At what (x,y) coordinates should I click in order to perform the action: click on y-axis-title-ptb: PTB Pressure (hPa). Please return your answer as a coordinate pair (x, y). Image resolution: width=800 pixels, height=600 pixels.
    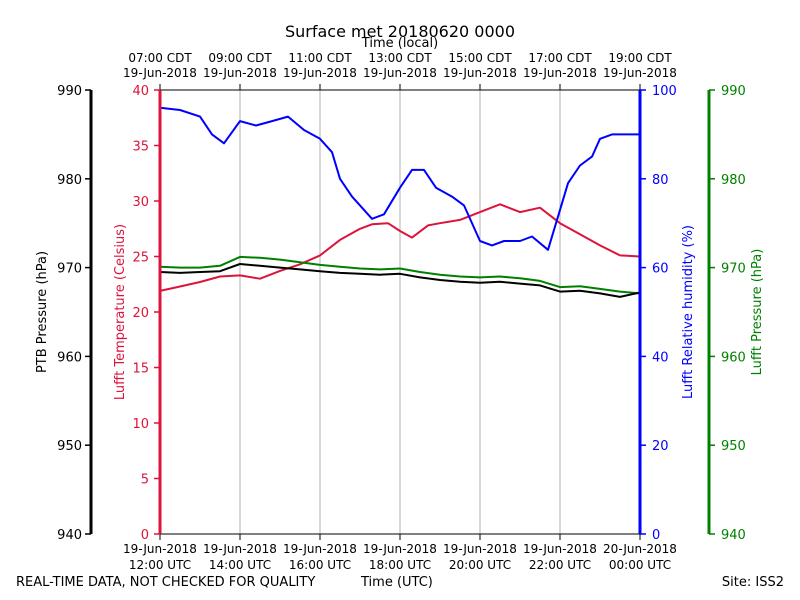
    Looking at the image, I should click on (42, 312).